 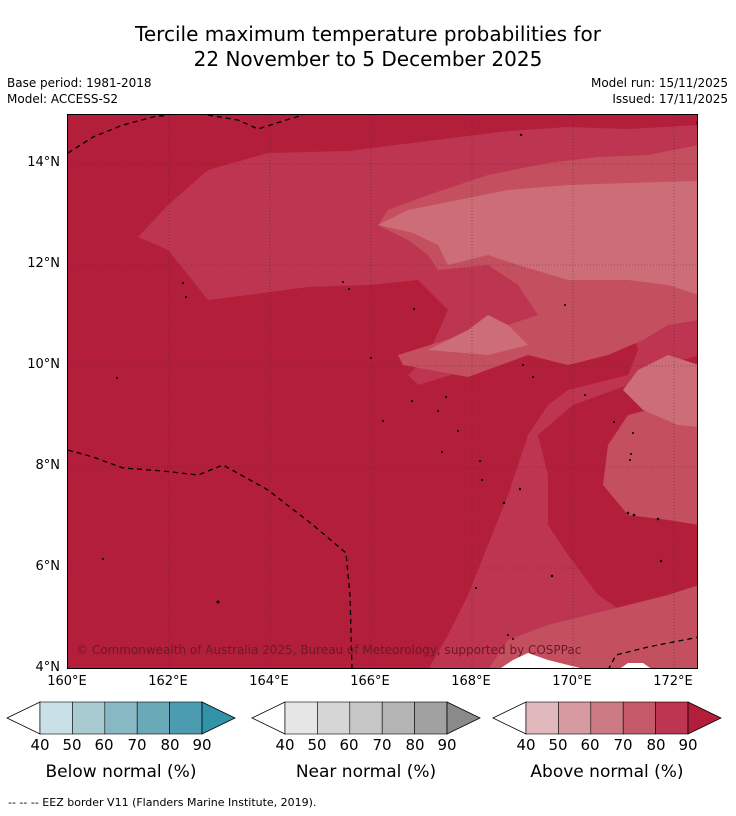 I want to click on below-colorbar-under-triangle, so click(x=23, y=718).